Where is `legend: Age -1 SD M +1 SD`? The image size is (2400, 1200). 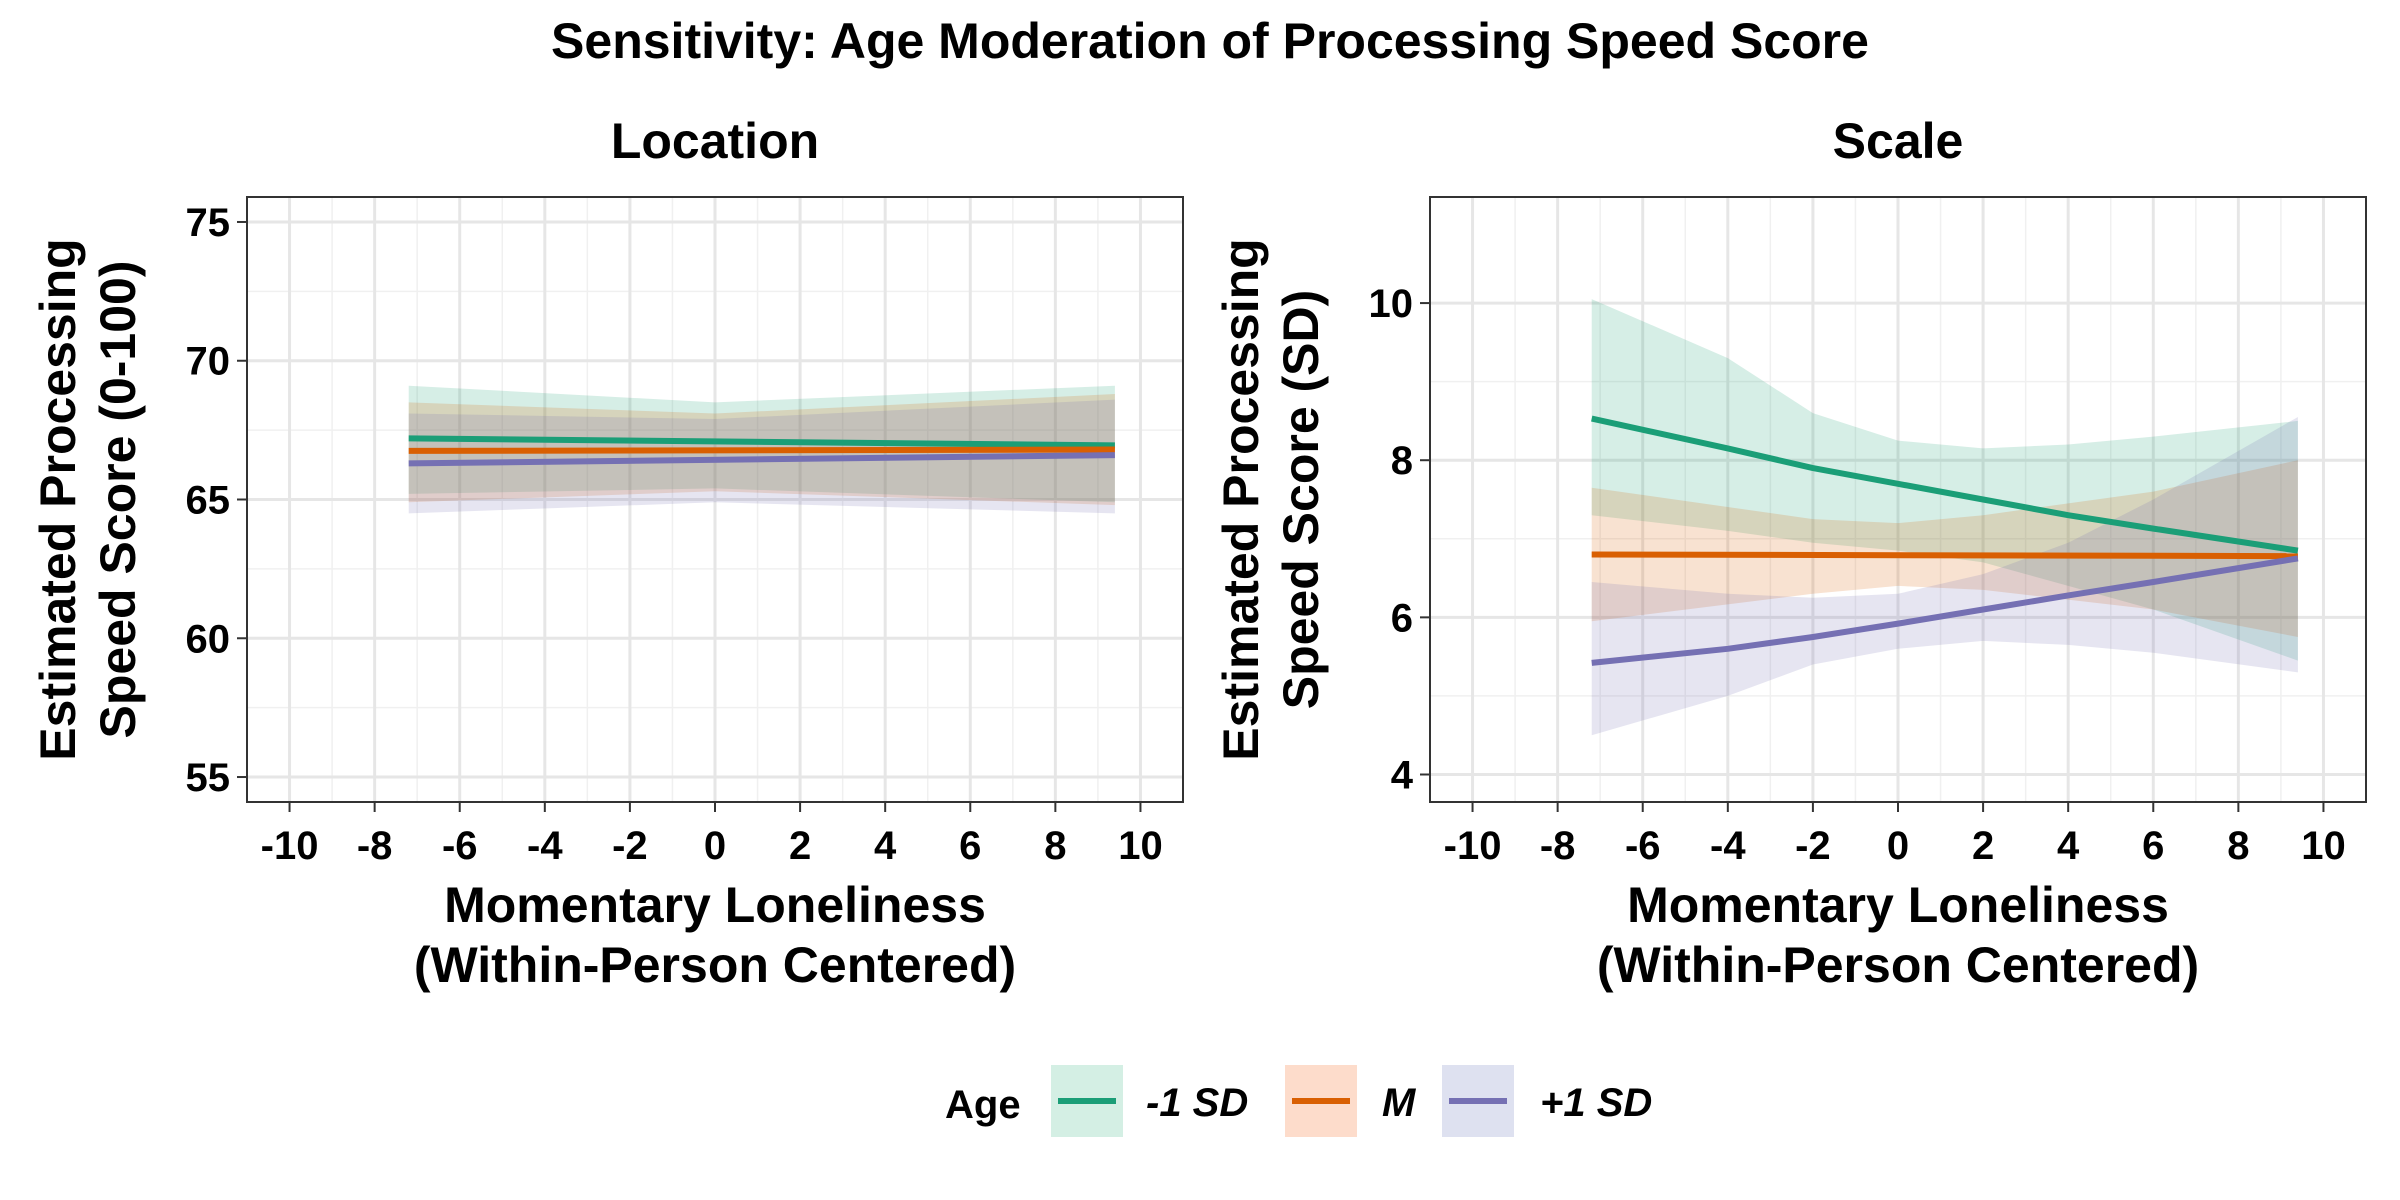
legend: Age -1 SD M +1 SD is located at coordinates (1298, 1101).